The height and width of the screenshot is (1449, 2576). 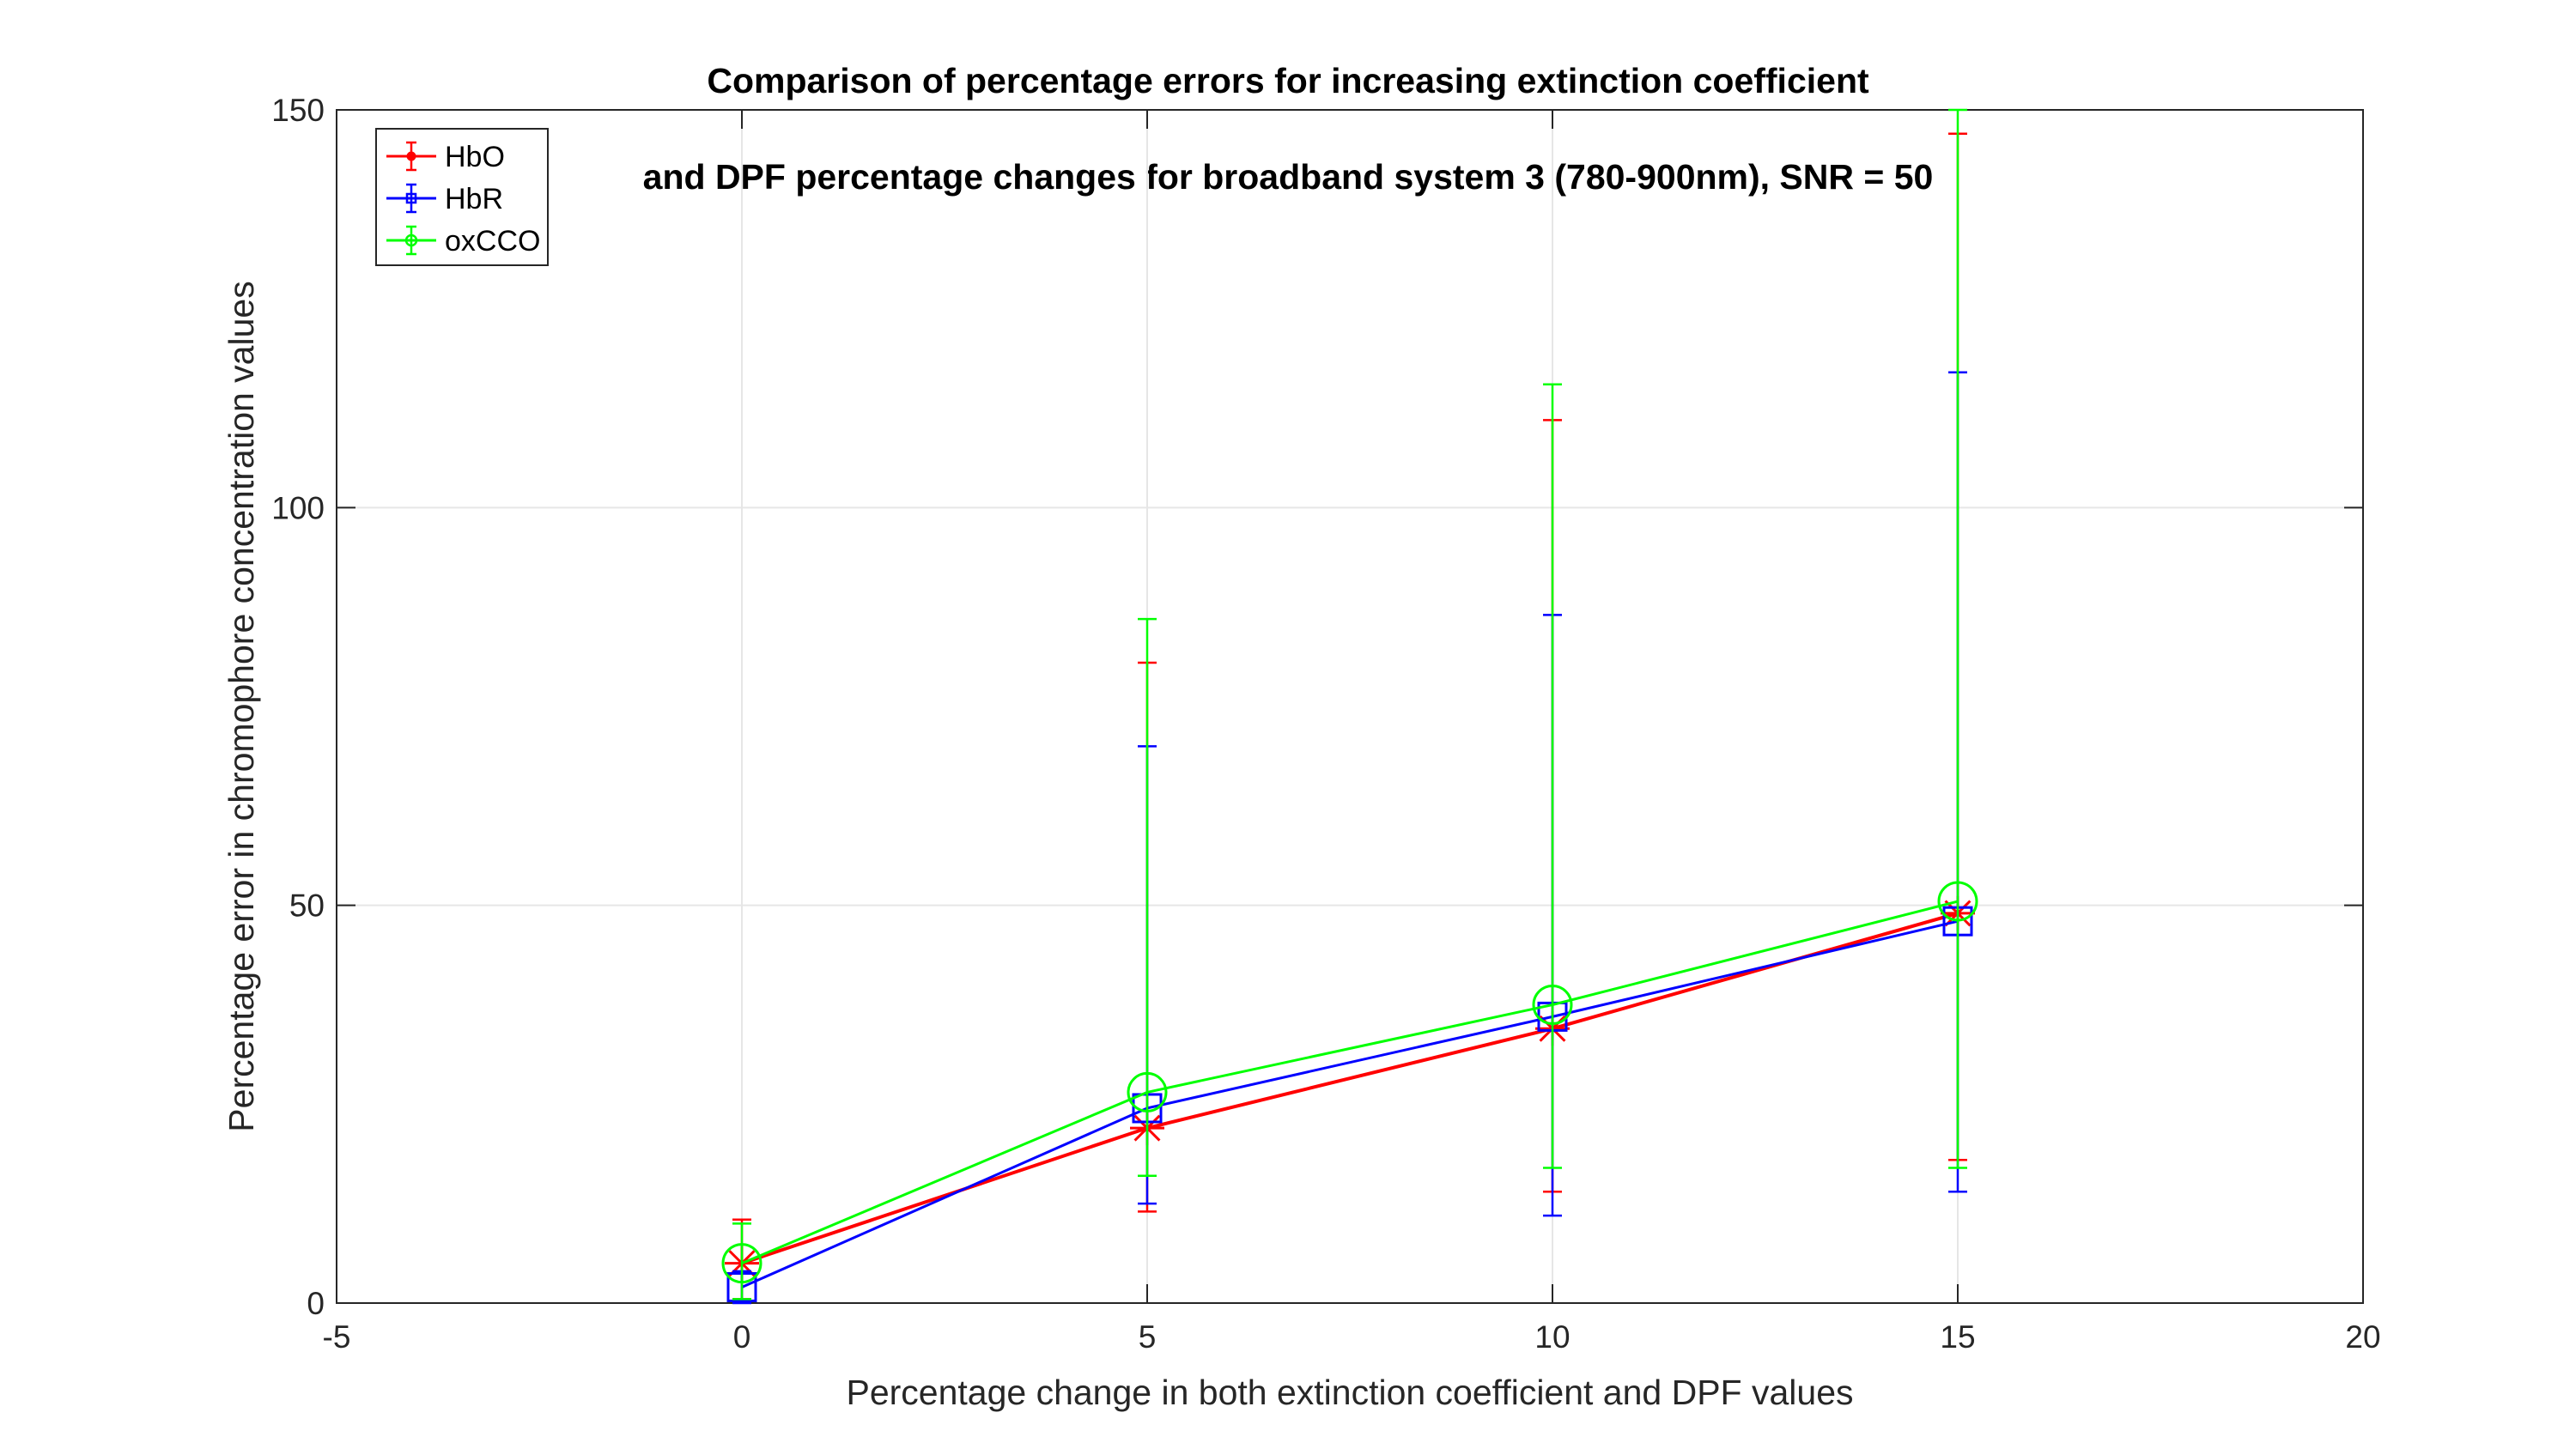 I want to click on x-tick-label: 0, so click(x=742, y=1337).